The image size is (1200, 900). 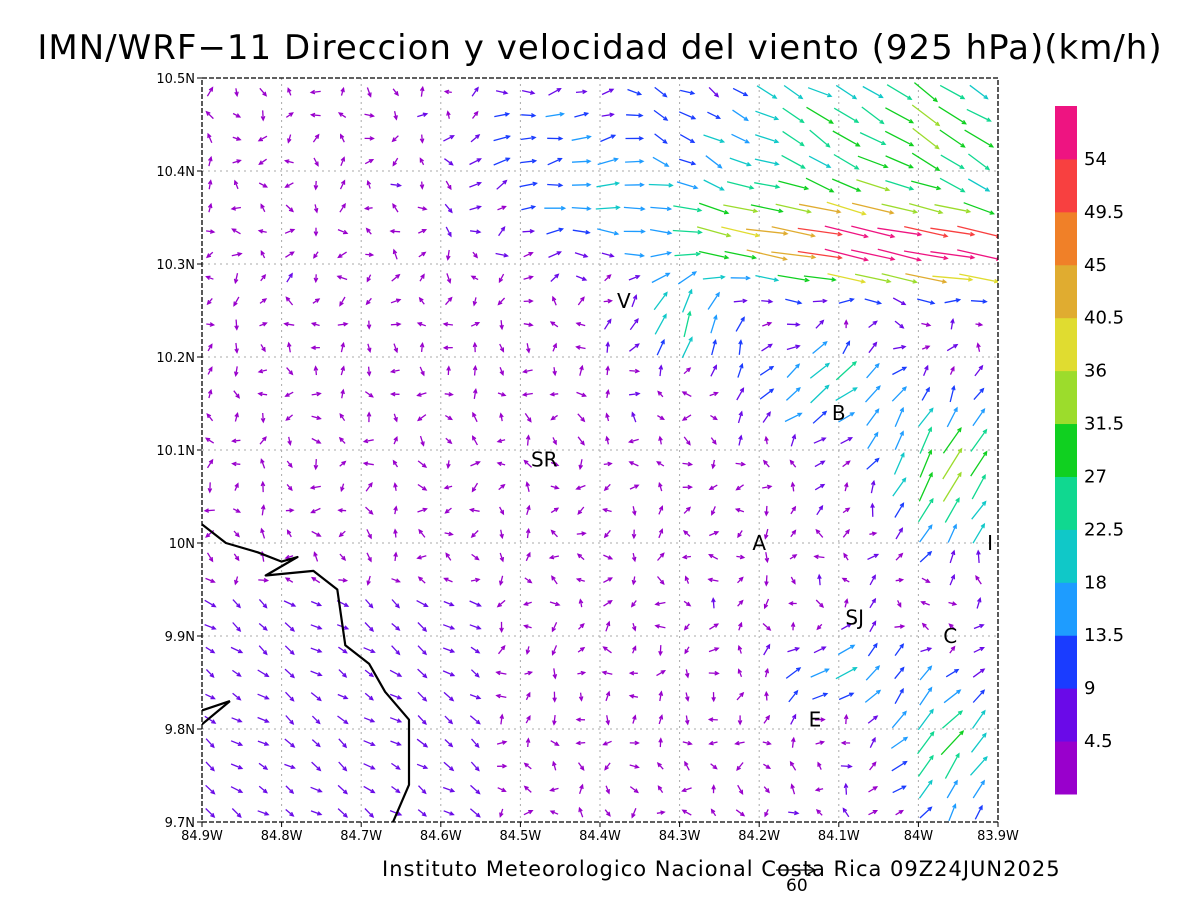 I want to click on x-tick-label: 84.4W, so click(x=600, y=836).